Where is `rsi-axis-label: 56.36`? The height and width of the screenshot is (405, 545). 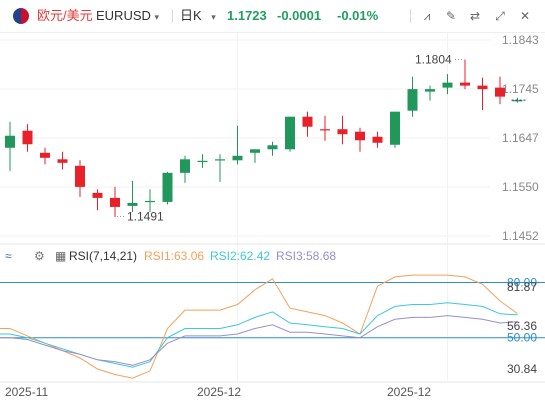 rsi-axis-label: 56.36 is located at coordinates (522, 326).